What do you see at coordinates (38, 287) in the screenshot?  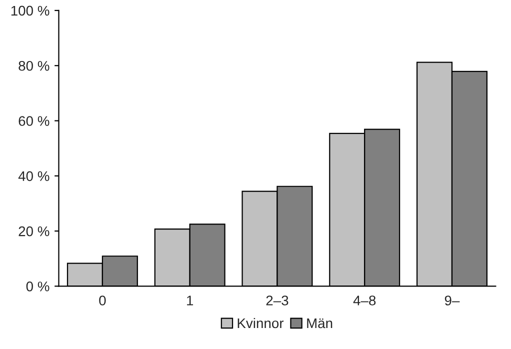 I see `y-tick-label: 0 %` at bounding box center [38, 287].